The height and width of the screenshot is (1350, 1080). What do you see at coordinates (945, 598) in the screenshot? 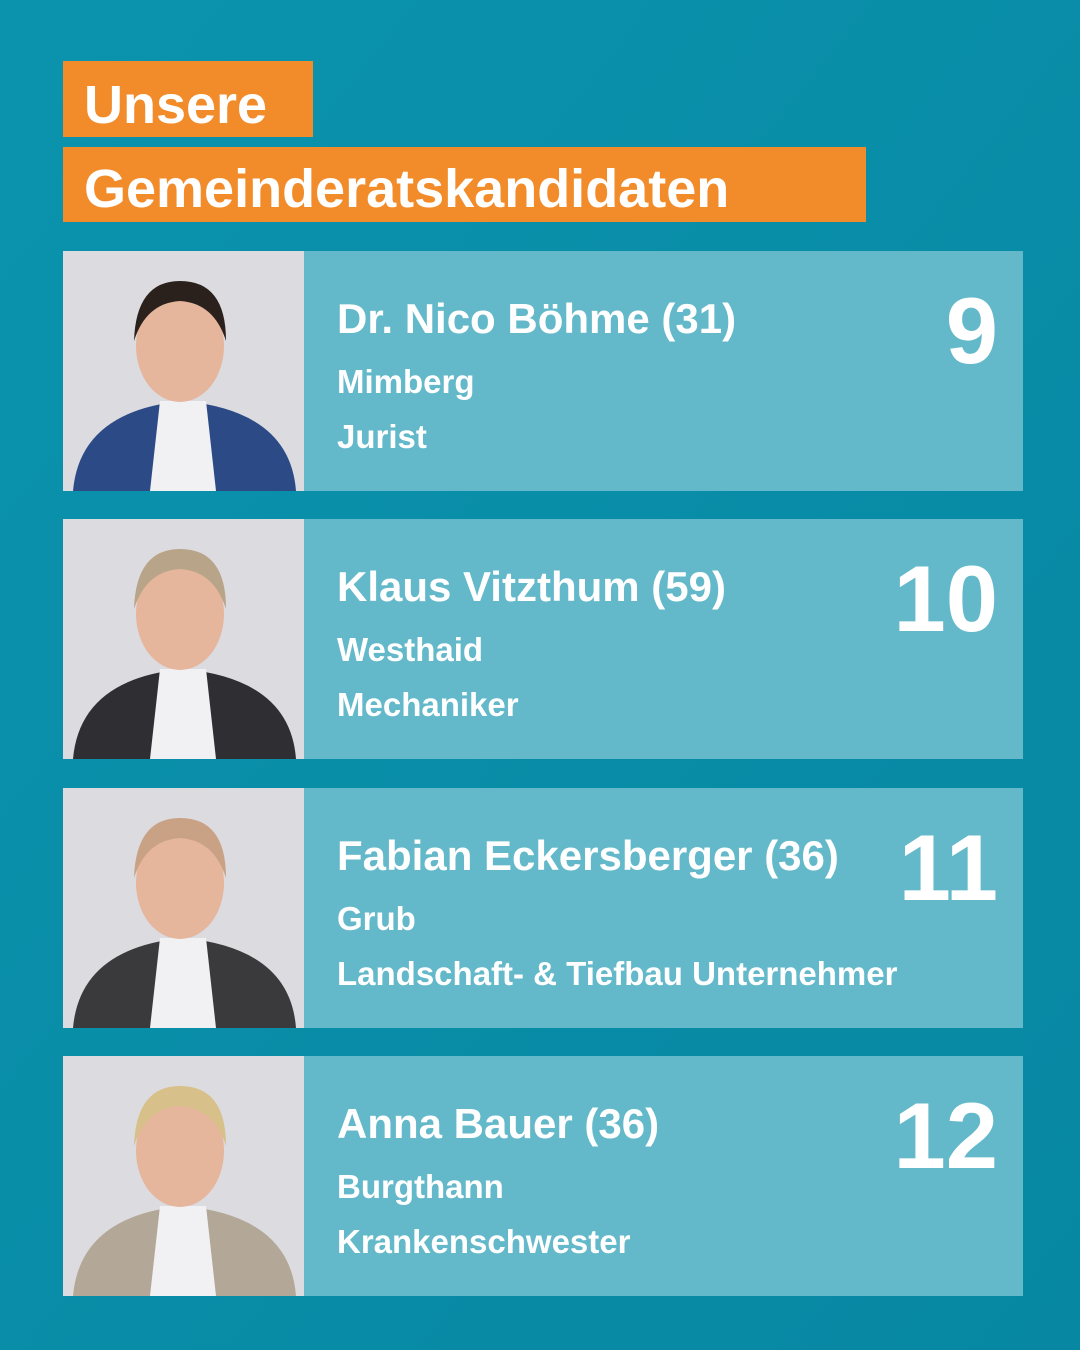
I see `list-number: 10` at bounding box center [945, 598].